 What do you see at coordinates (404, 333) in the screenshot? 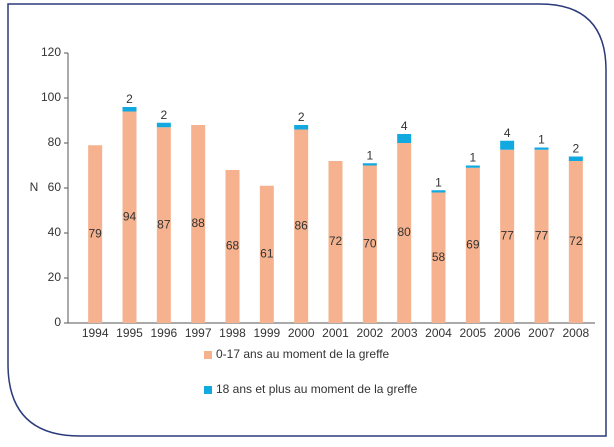
I see `x-tick-label: 2003` at bounding box center [404, 333].